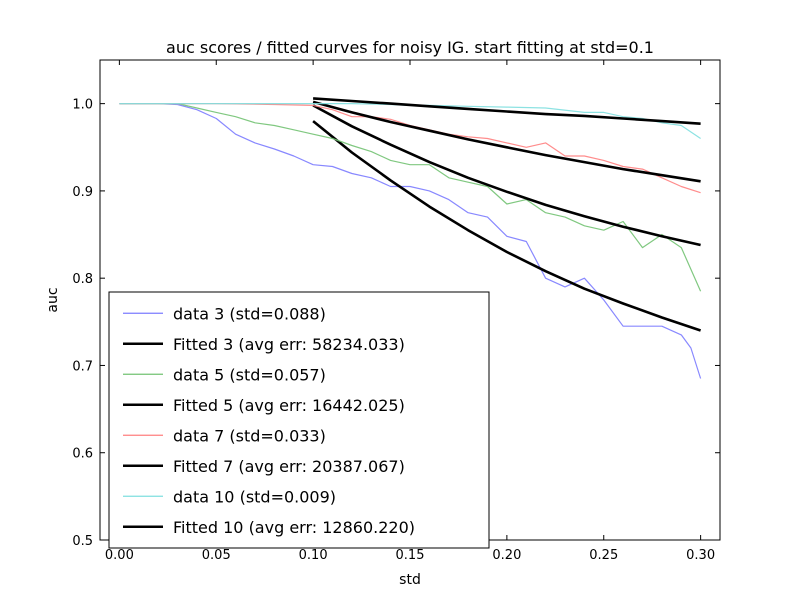 The width and height of the screenshot is (800, 600). I want to click on y-tick-label-0: 0.5, so click(82, 541).